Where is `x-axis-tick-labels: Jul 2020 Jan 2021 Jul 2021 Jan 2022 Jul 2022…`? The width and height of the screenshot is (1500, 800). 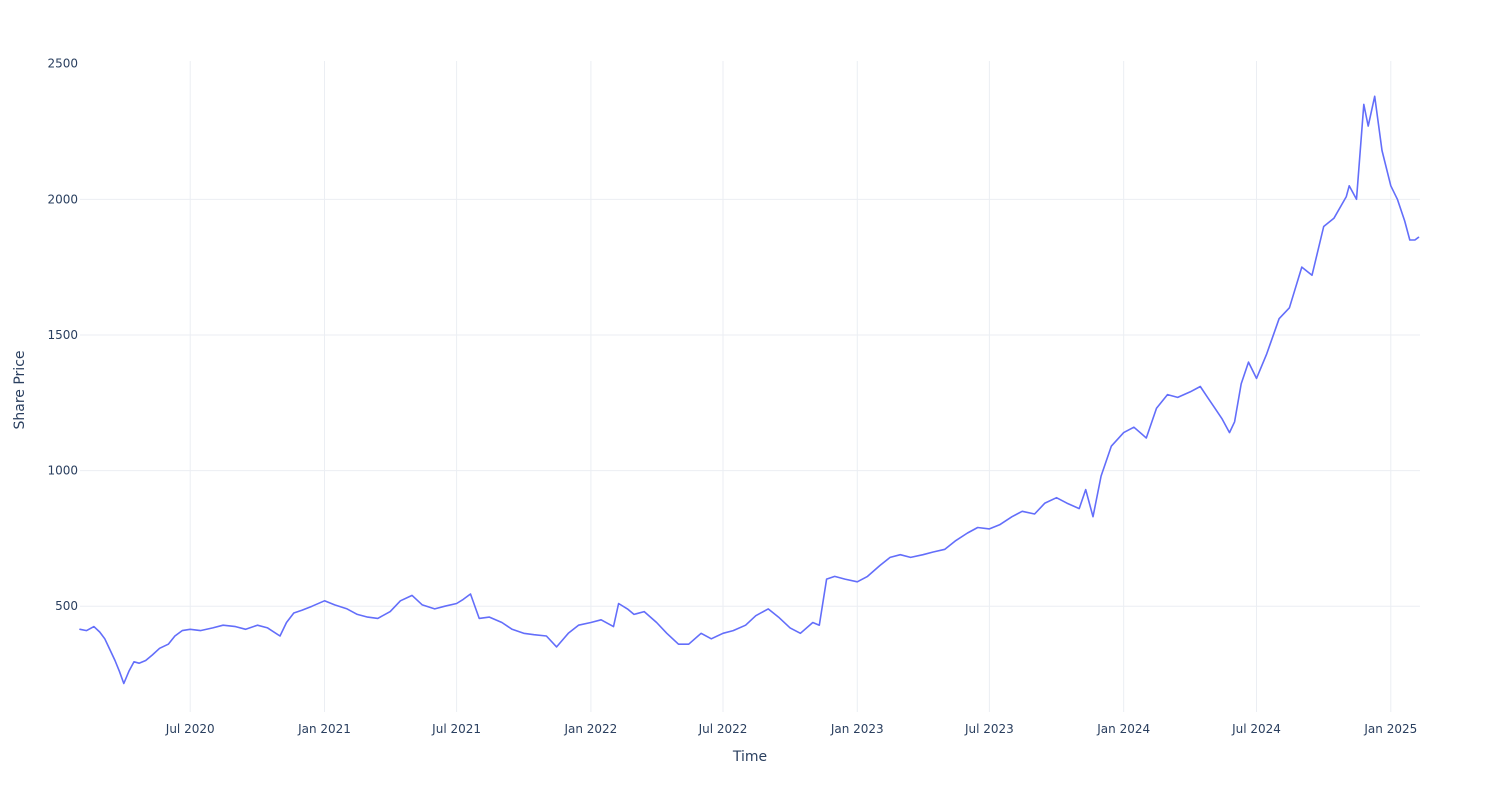 x-axis-tick-labels: Jul 2020 Jan 2021 Jul 2021 Jan 2022 Jul 2022… is located at coordinates (791, 729).